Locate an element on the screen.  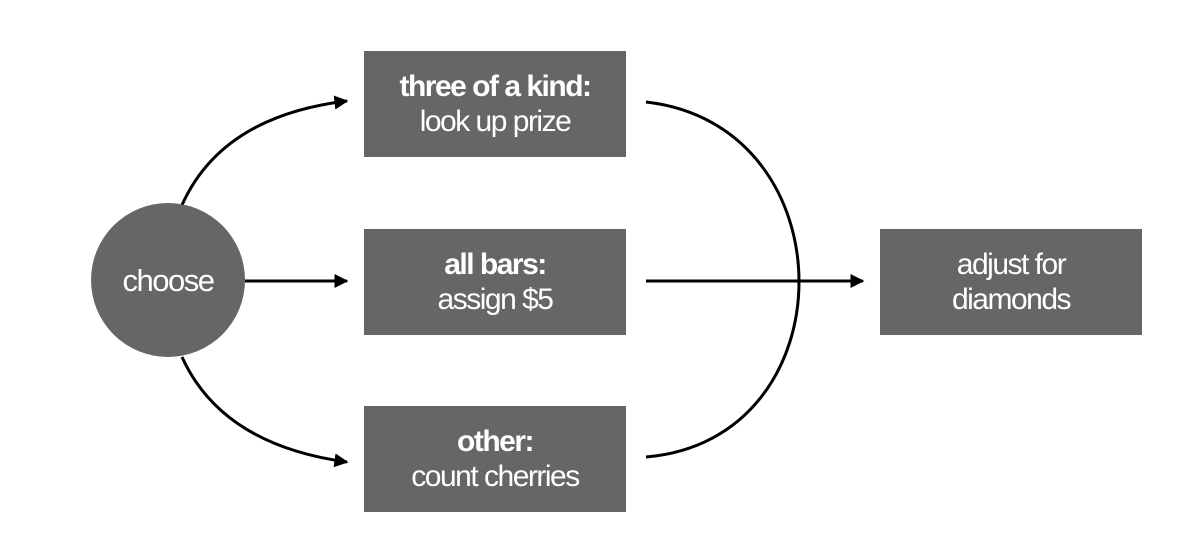
three-of-a-kind-title: three of a kind: is located at coordinates (495, 86).